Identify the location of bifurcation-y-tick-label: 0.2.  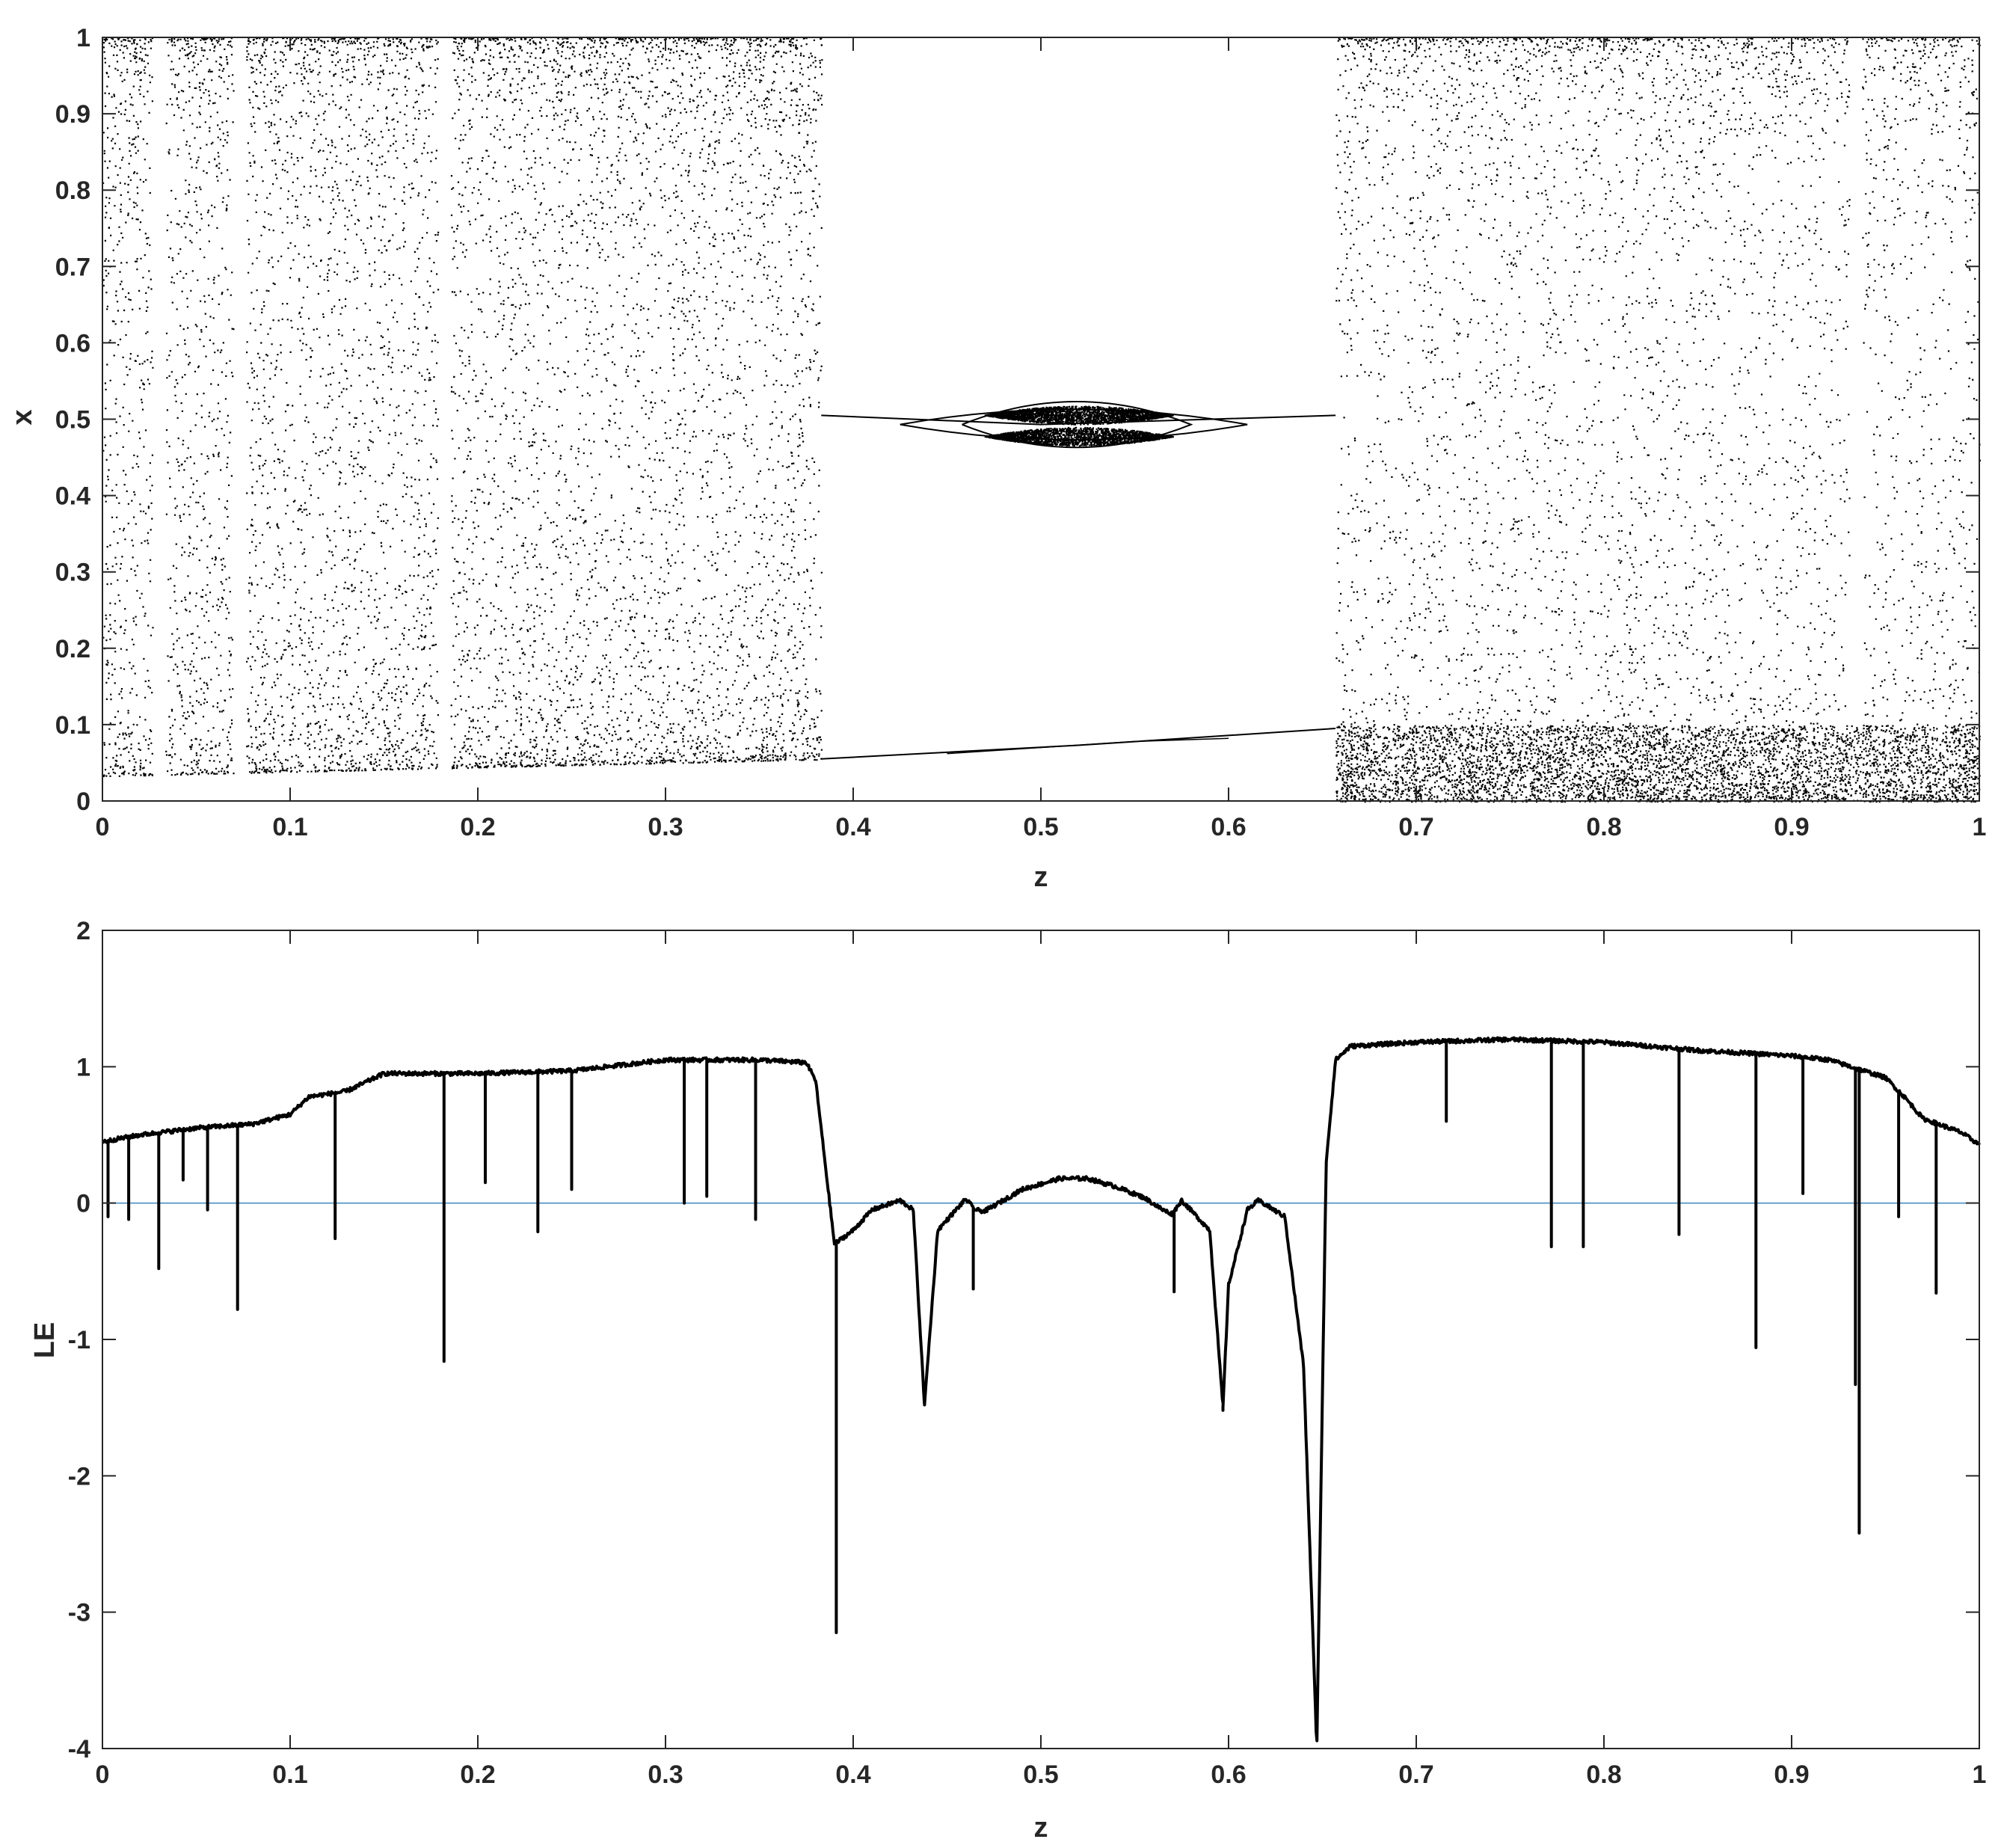
(72, 649).